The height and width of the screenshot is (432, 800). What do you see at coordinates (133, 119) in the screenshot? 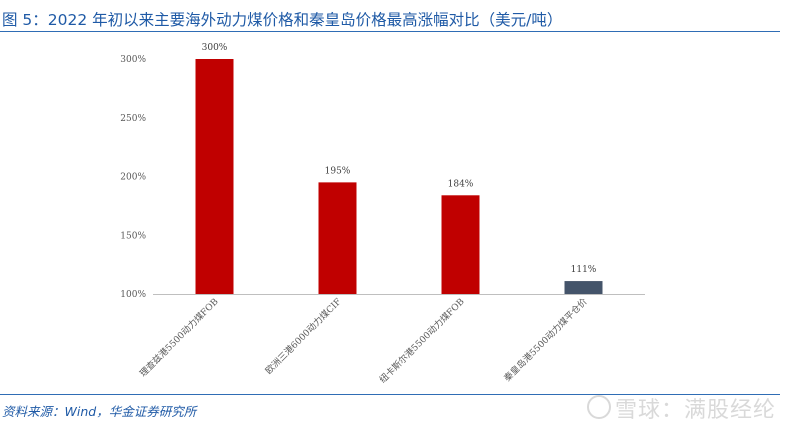
I see `y-tick-label: 250%` at bounding box center [133, 119].